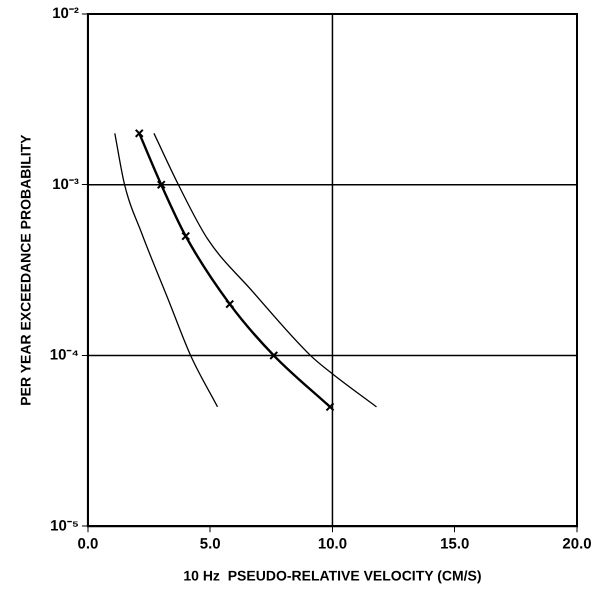 Image resolution: width=611 pixels, height=607 pixels. What do you see at coordinates (64, 355) in the screenshot?
I see `y-tick-label: 10⁻⁴` at bounding box center [64, 355].